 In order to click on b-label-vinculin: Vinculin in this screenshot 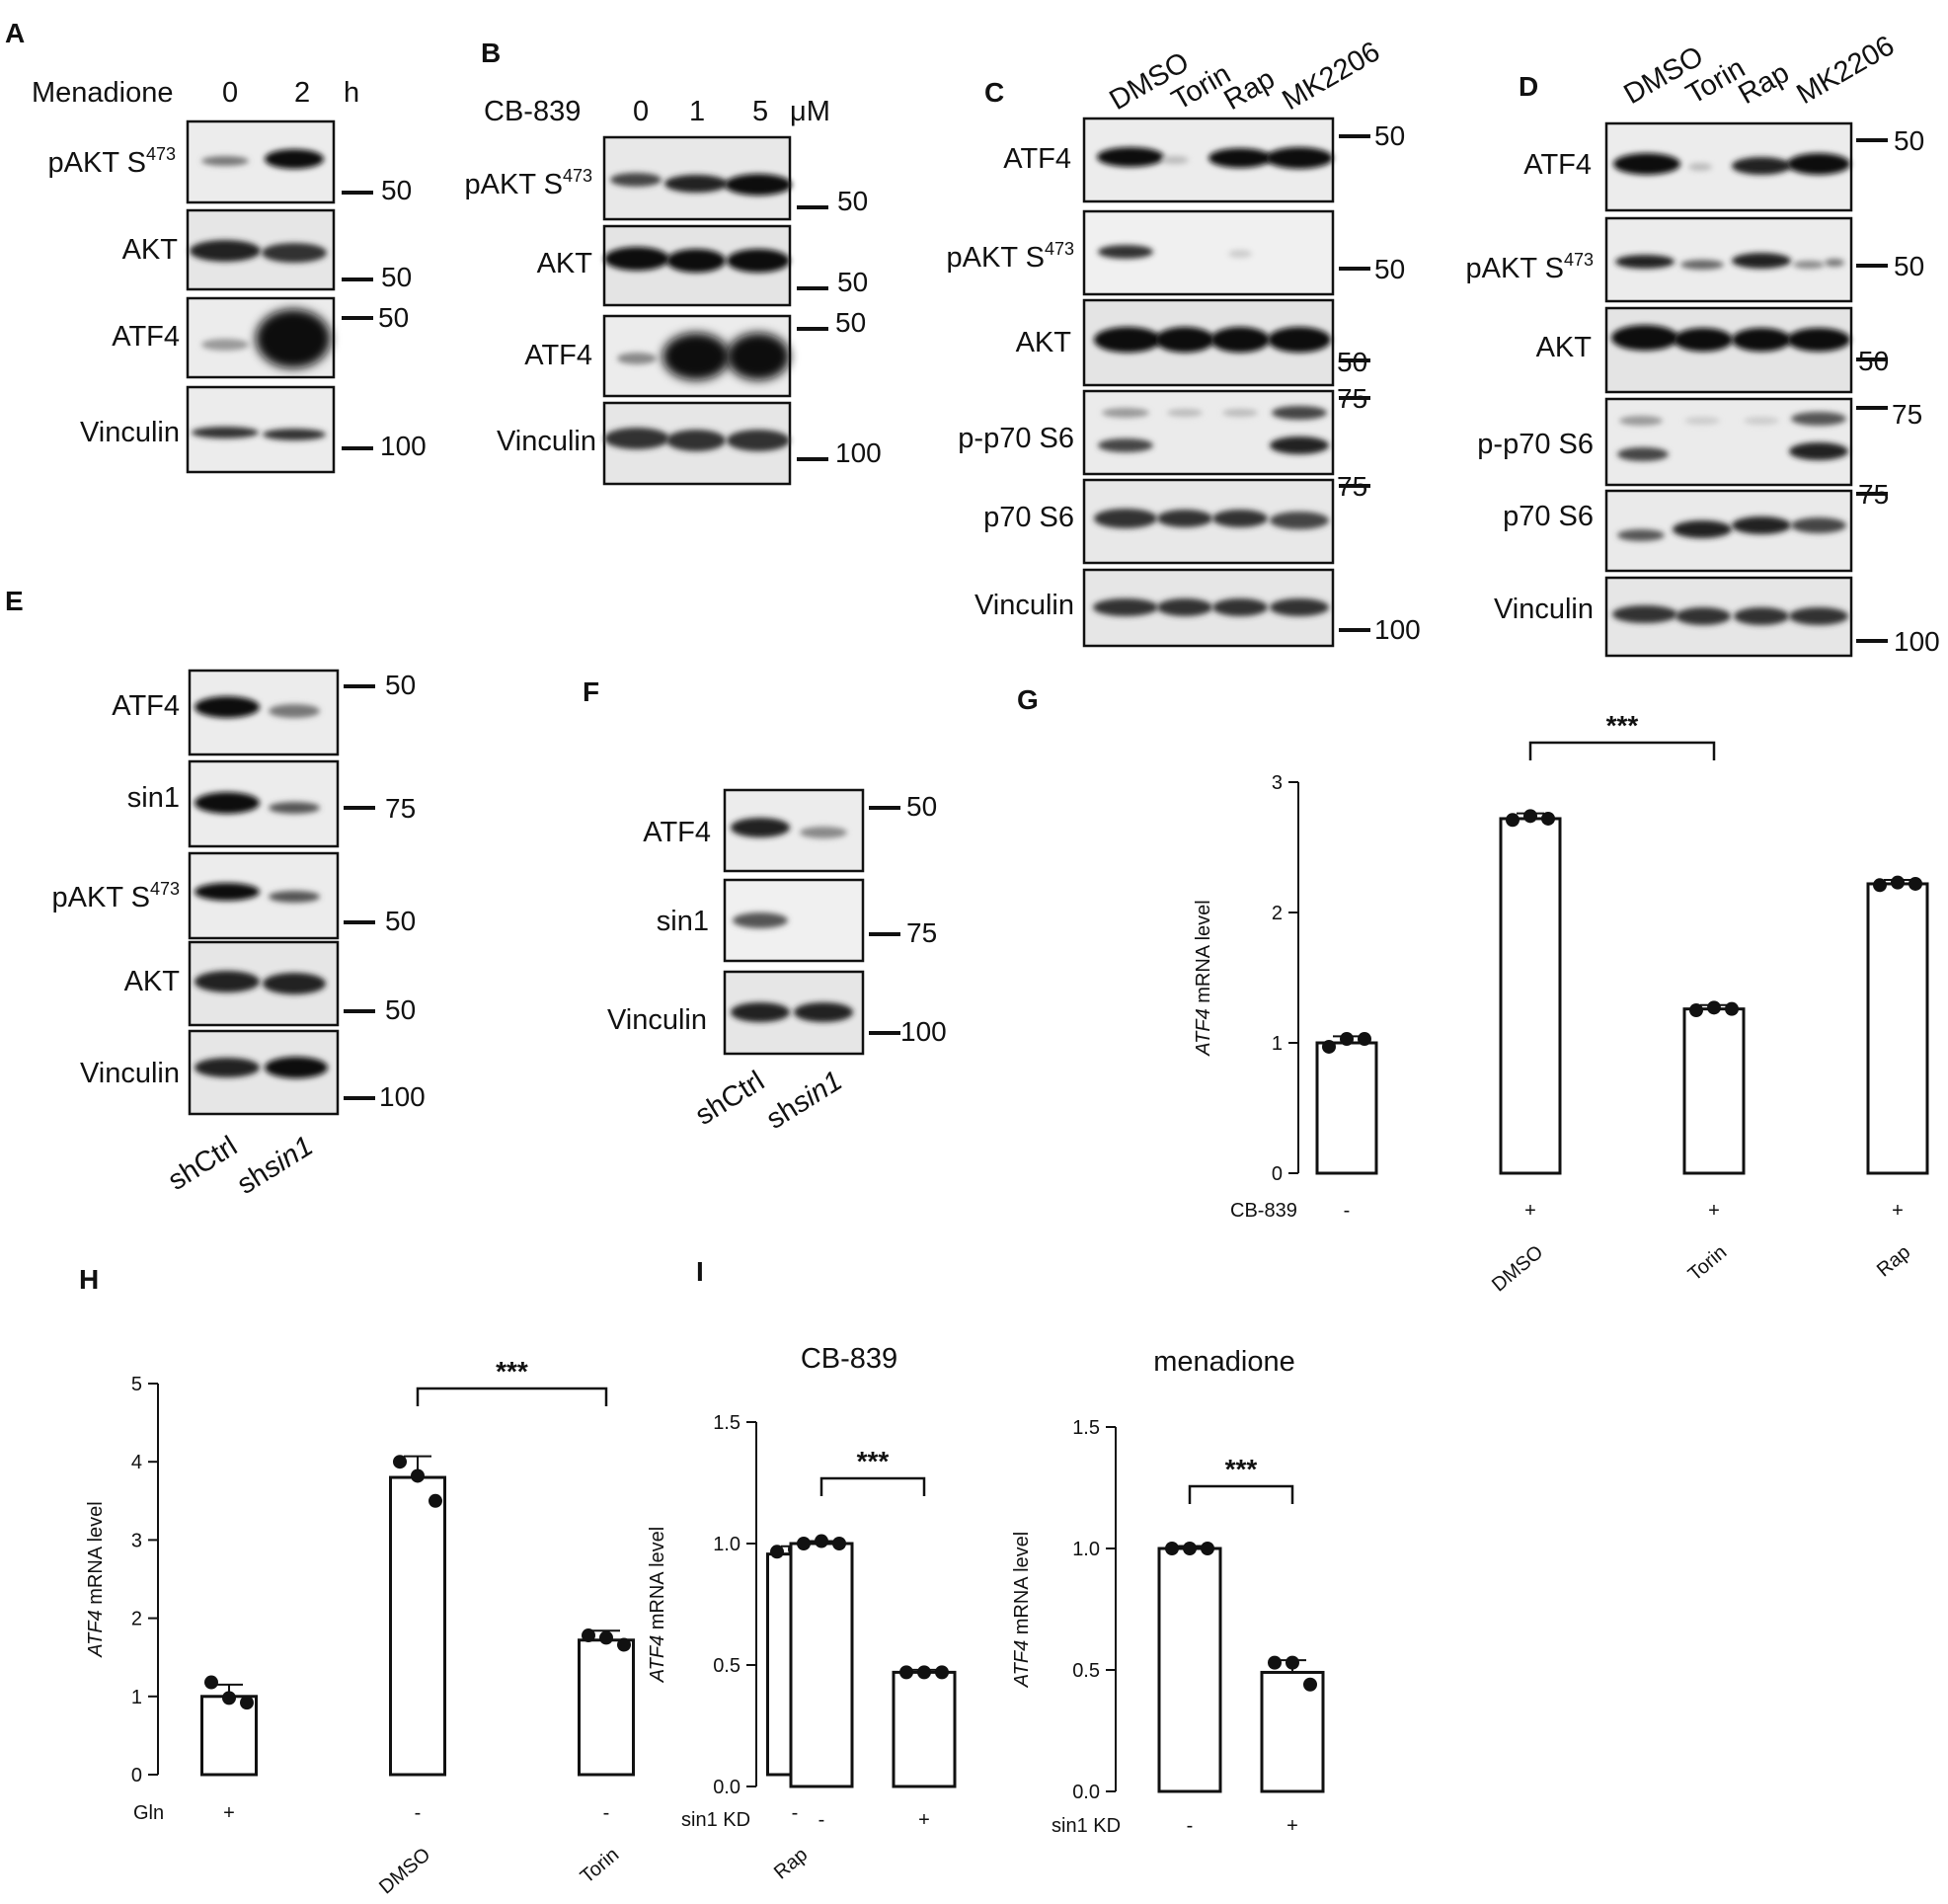, I will do `click(546, 441)`.